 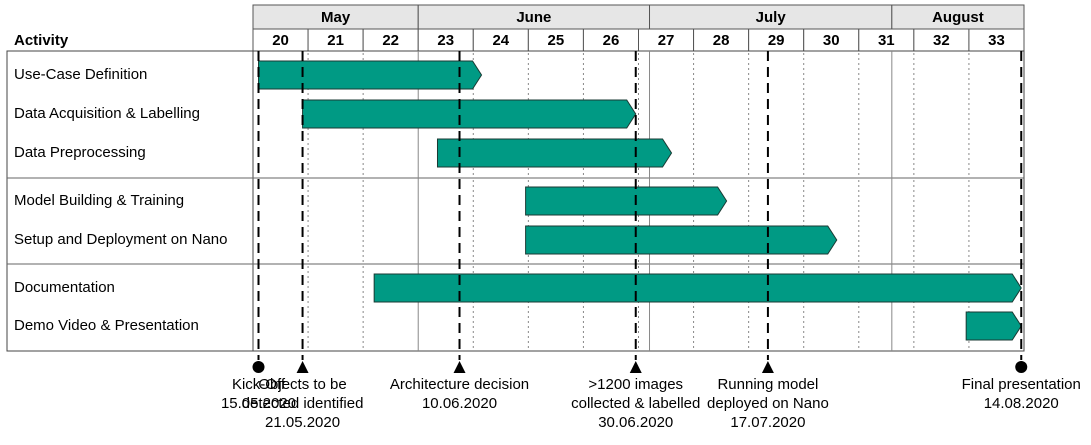 What do you see at coordinates (635, 384) in the screenshot?
I see `milestone-label: >1200 images` at bounding box center [635, 384].